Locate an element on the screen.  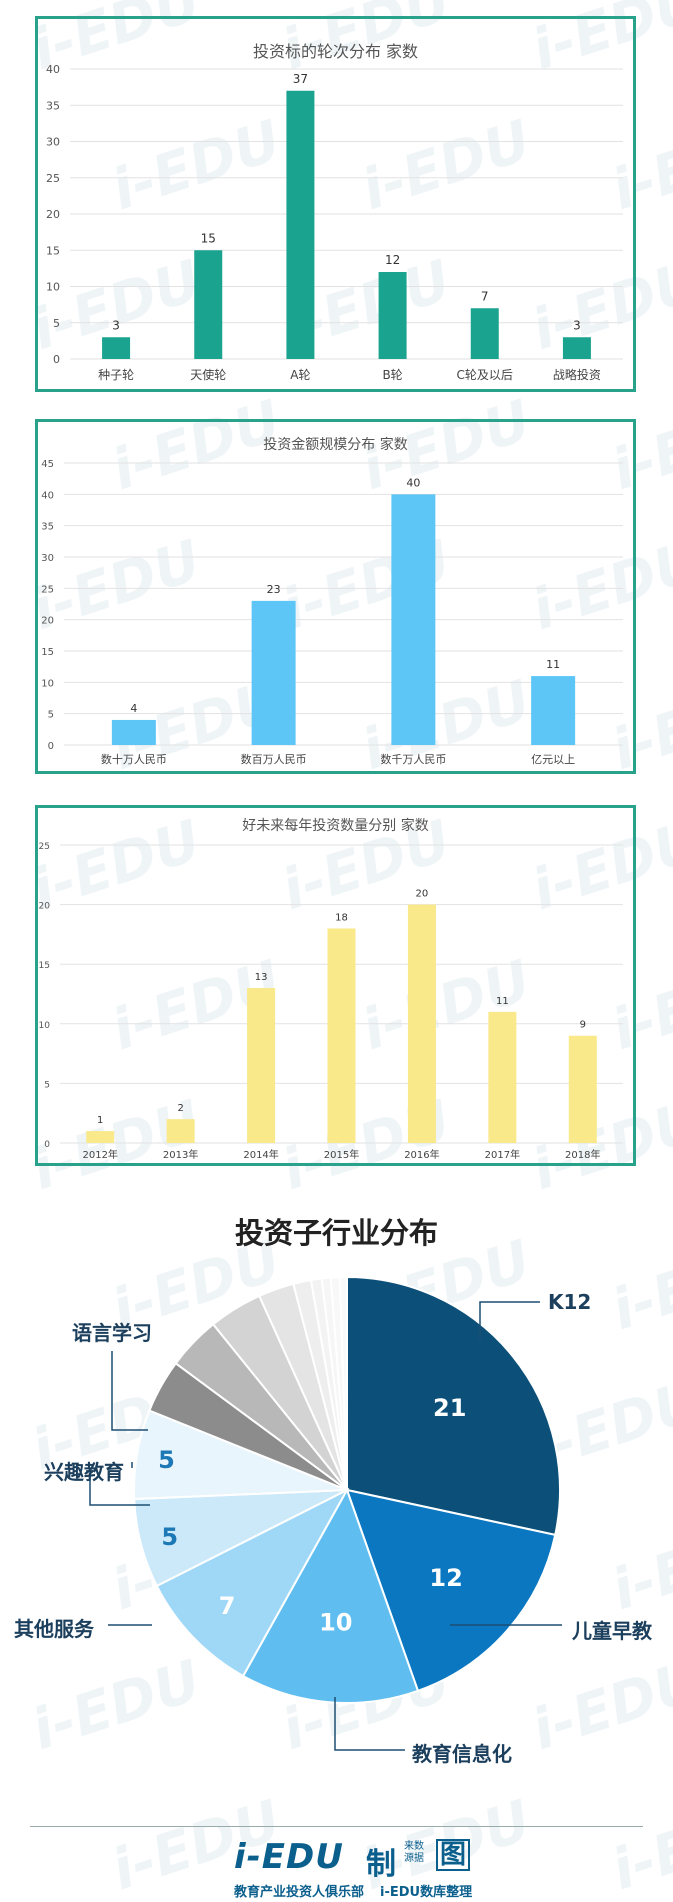
chart-title: 投资金额规模分布 家数 is located at coordinates (335, 444).